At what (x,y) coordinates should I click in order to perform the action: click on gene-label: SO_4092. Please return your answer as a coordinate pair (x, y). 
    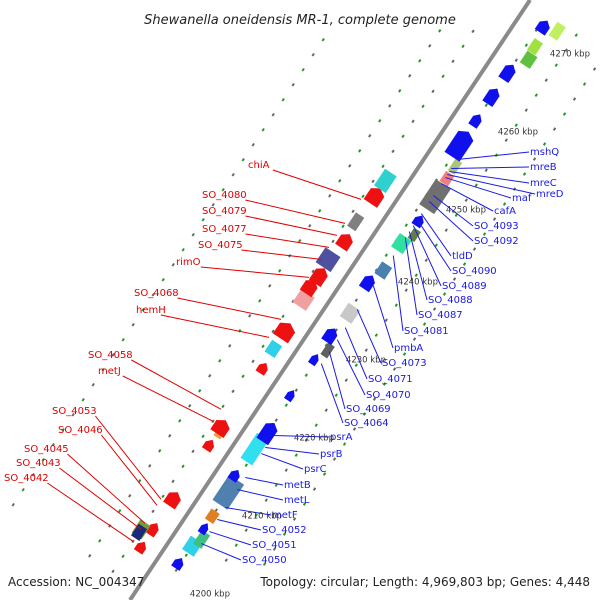
    Looking at the image, I should click on (496, 241).